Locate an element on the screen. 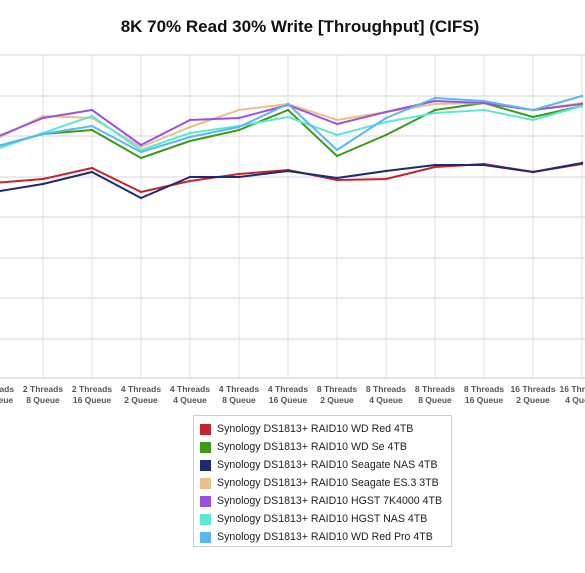  legend-label: Synology DS1813+ RAID10 WD Red Pro 4TB is located at coordinates (325, 537).